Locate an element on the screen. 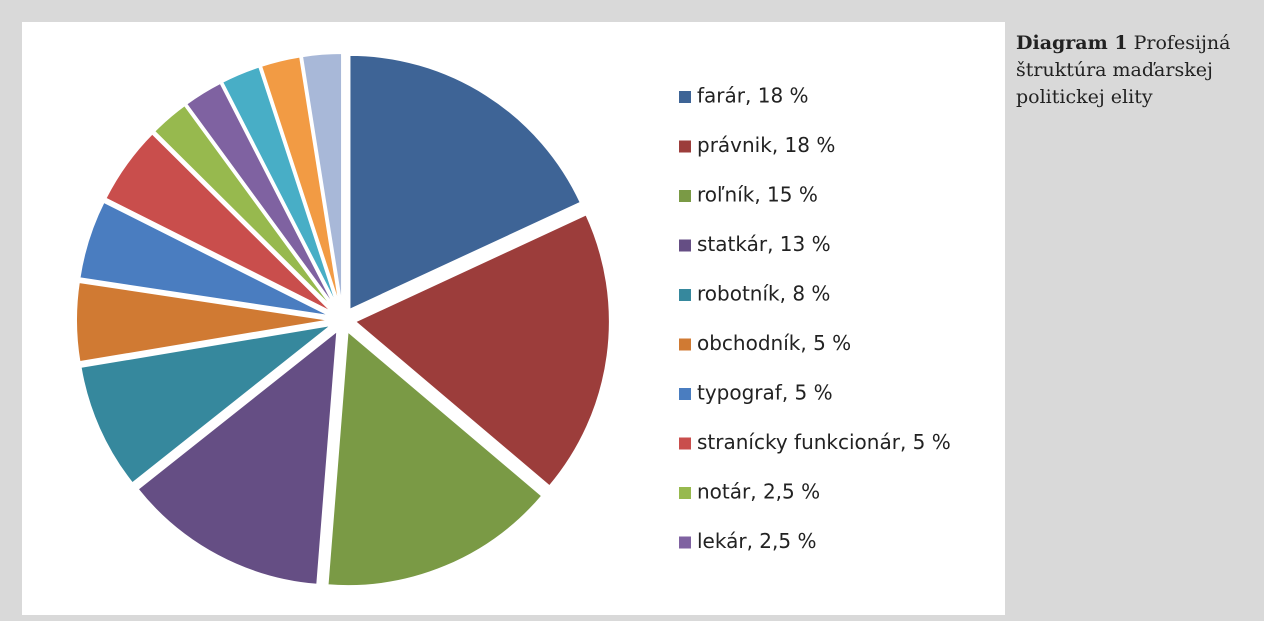 The height and width of the screenshot is (621, 1264). legend-label: statkár, 13 % is located at coordinates (764, 244).